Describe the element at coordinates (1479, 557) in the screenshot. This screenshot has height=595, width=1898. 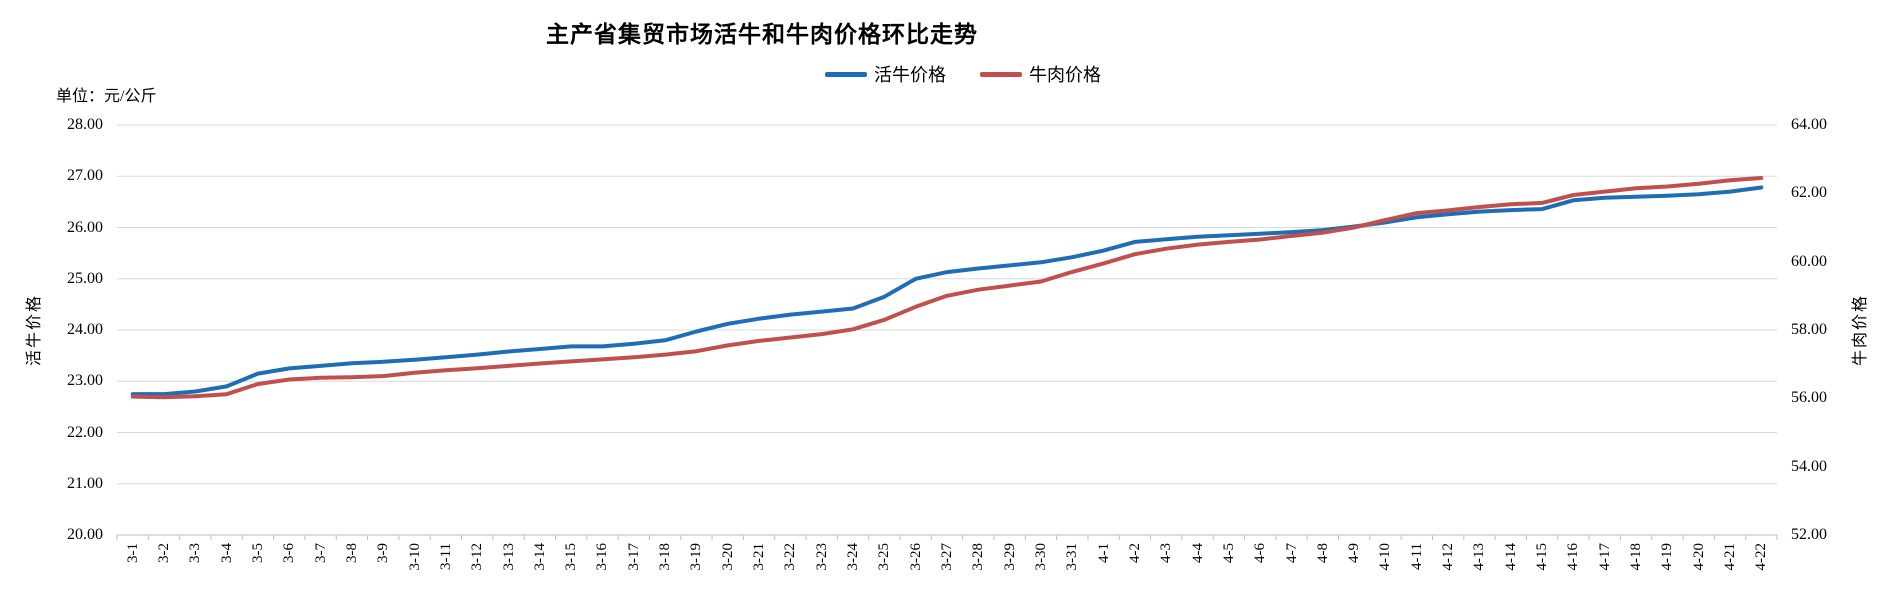
I see `x-axis-label: 4-13` at that location.